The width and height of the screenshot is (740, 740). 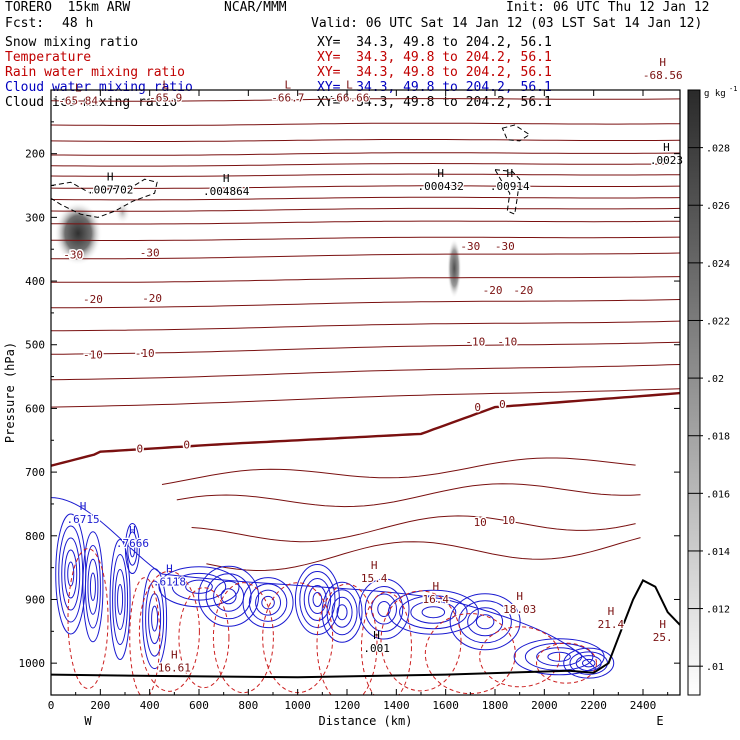 What do you see at coordinates (35, 472) in the screenshot?
I see `y-tick-label: 700` at bounding box center [35, 472].